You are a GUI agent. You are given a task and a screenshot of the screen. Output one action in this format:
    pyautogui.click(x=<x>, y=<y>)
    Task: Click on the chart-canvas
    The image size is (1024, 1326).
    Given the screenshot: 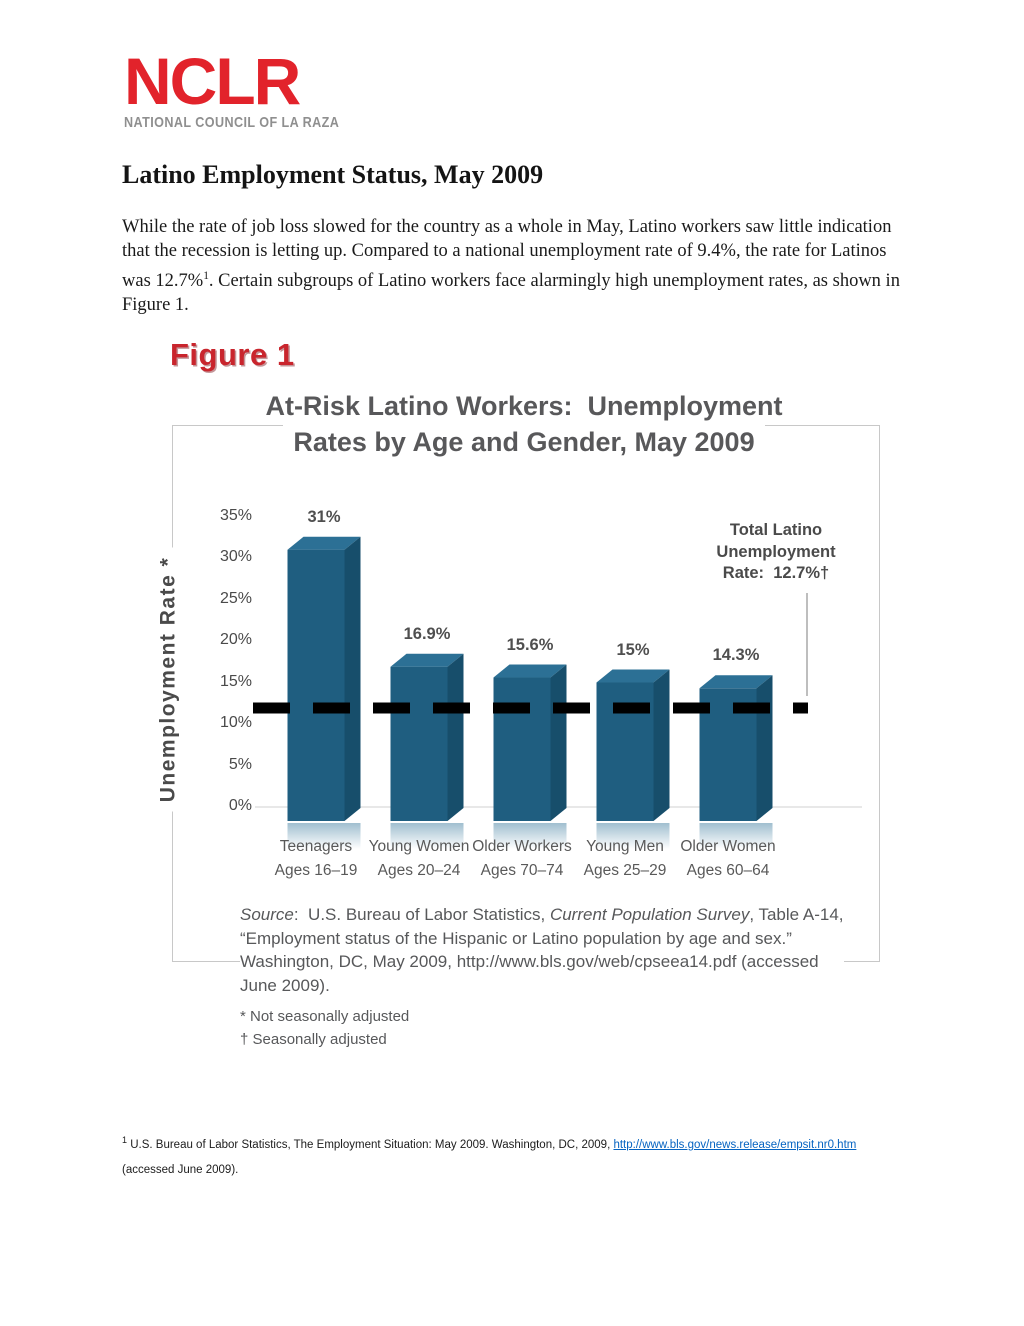 What is the action you would take?
    pyautogui.click(x=557, y=692)
    